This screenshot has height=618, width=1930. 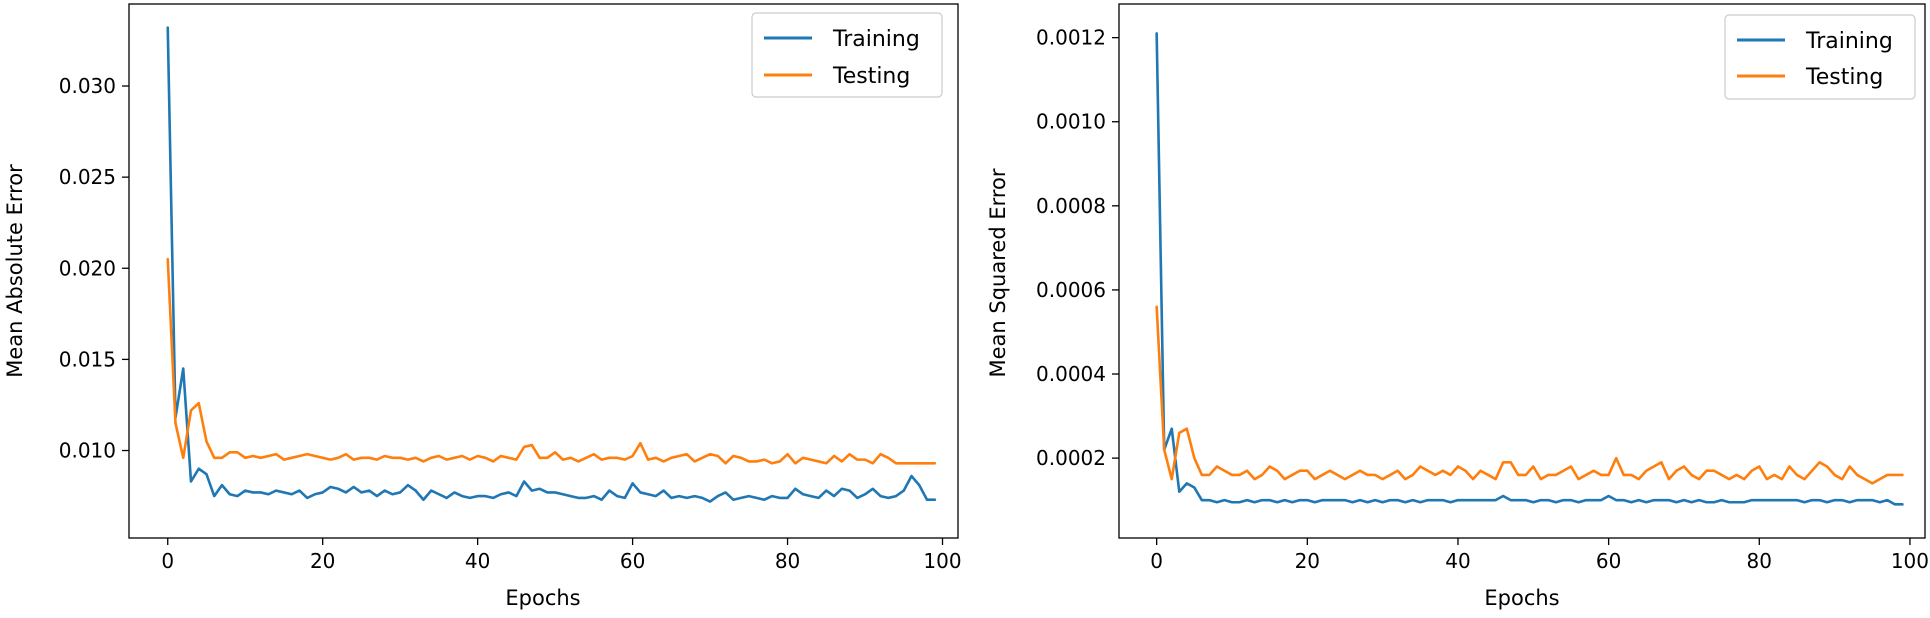 I want to click on mse-x-tick-label: 100, so click(x=1910, y=561).